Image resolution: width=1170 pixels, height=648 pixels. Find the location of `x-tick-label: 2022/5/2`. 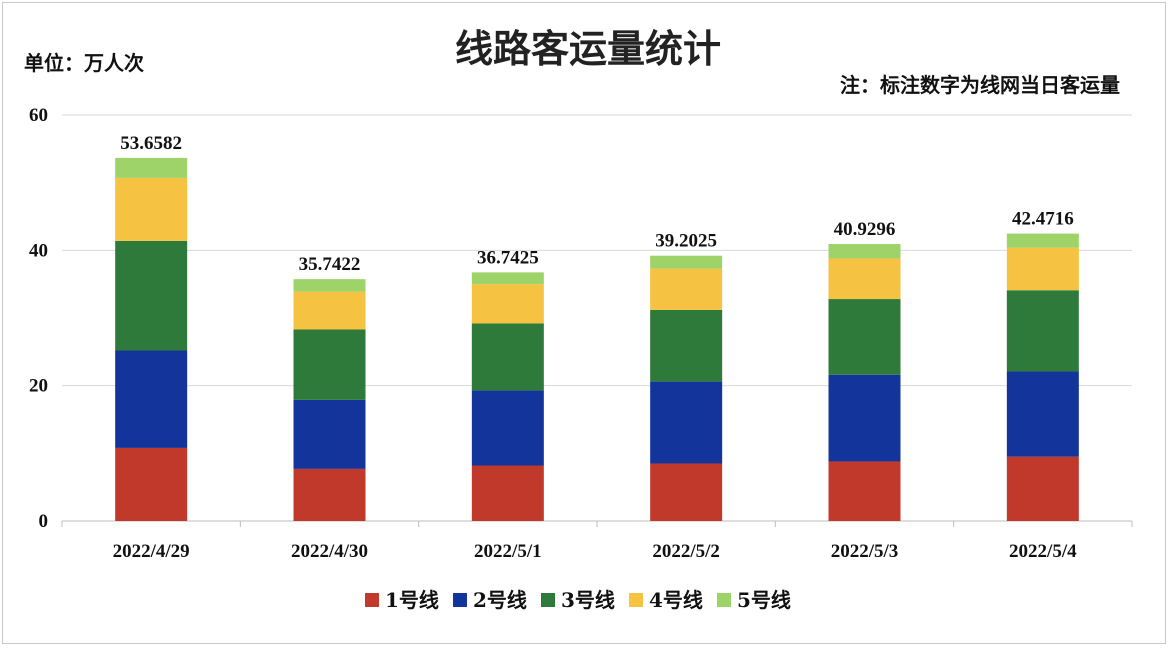

x-tick-label: 2022/5/2 is located at coordinates (686, 551).